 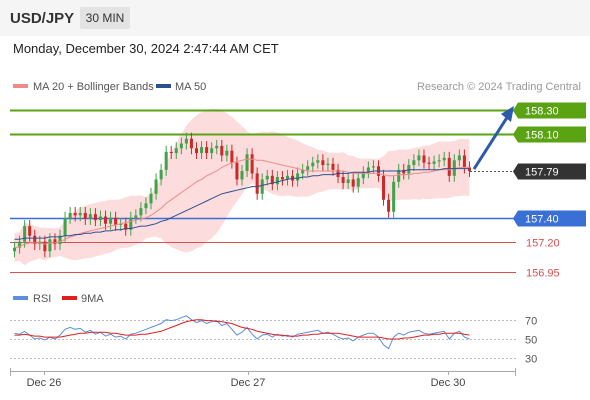 I want to click on x-axis: Dec 26 Dec 27 Dec 30, so click(x=263, y=378).